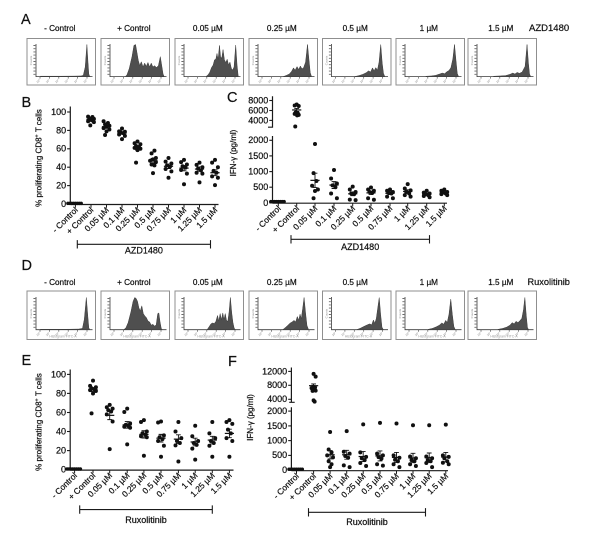 Image resolution: width=600 pixels, height=535 pixels. Describe the element at coordinates (277, 426) in the screenshot. I see `svg-text: 1500` at that location.